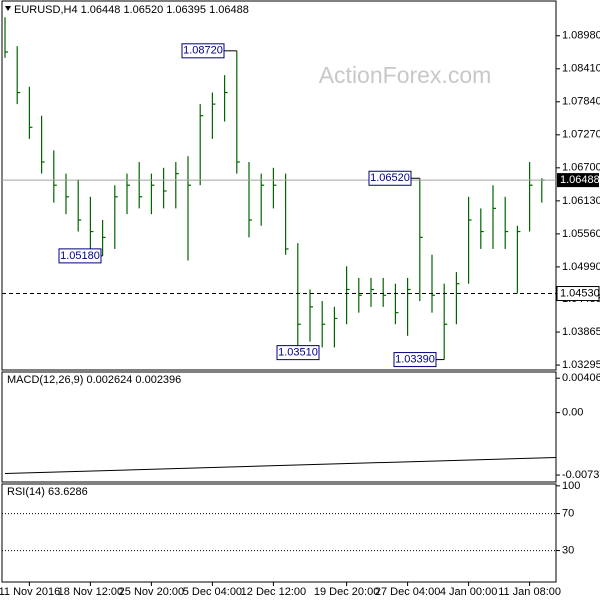 The width and height of the screenshot is (600, 600). Describe the element at coordinates (581, 69) in the screenshot. I see `y-tick-label: 1.08410` at that location.